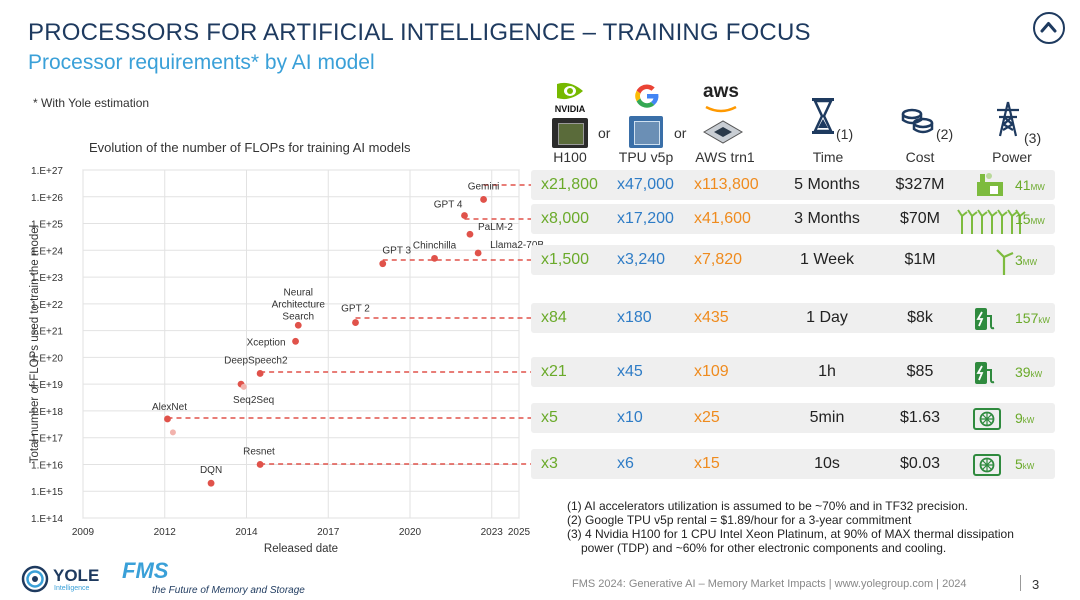  What do you see at coordinates (165, 532) in the screenshot?
I see `x-tick-label: 2012` at bounding box center [165, 532].